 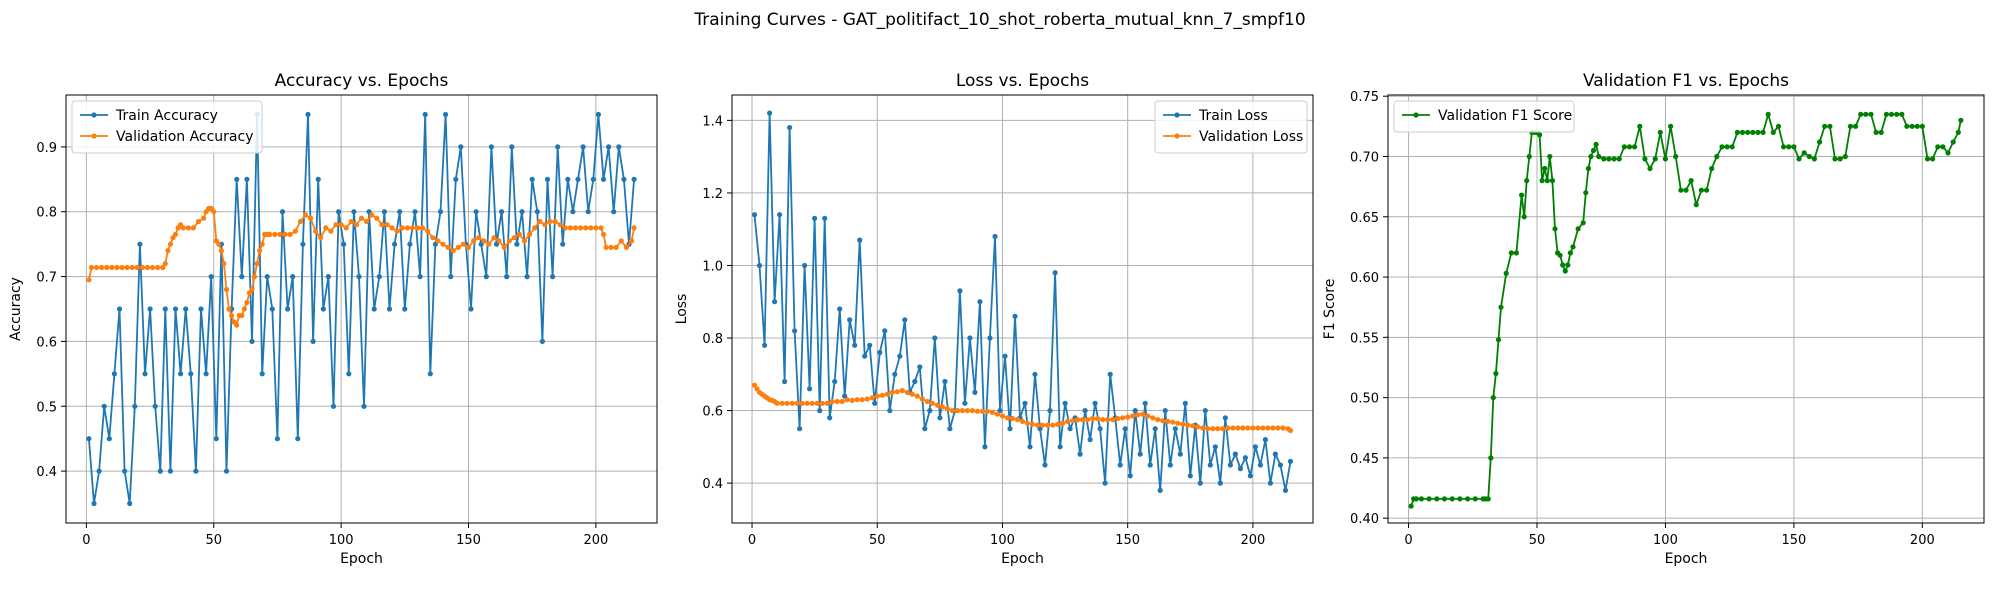 I want to click on accuracy-xtick-label-3: 150, so click(x=468, y=540).